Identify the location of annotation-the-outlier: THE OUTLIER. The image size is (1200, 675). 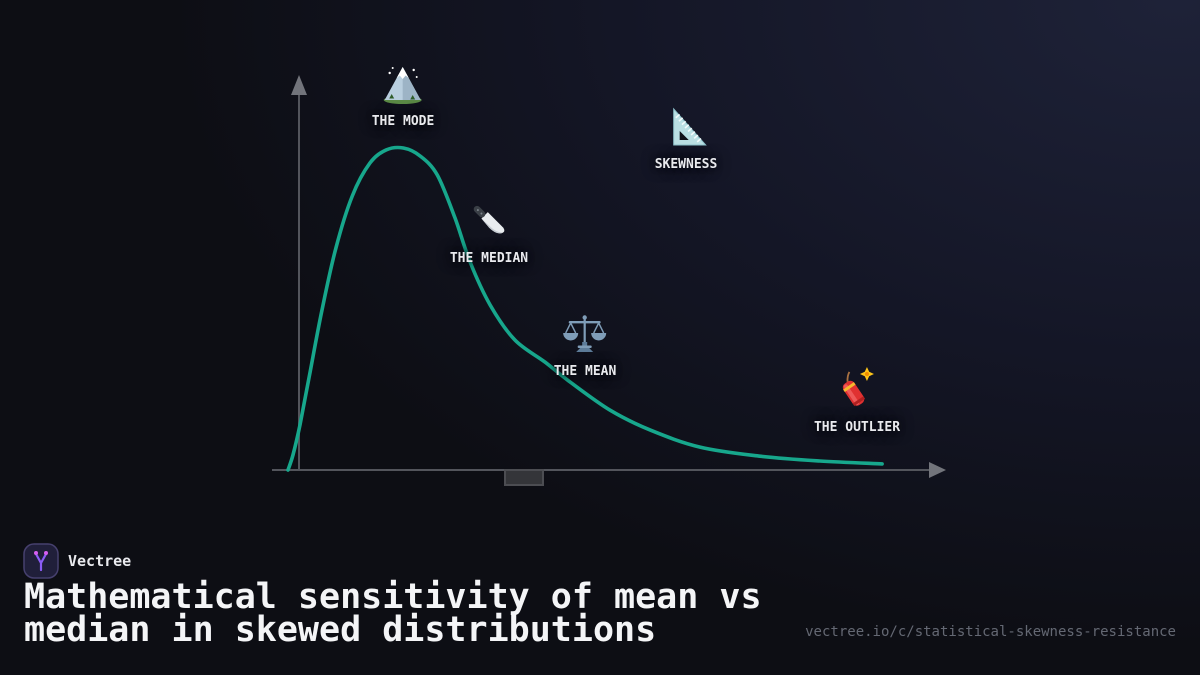
(857, 401).